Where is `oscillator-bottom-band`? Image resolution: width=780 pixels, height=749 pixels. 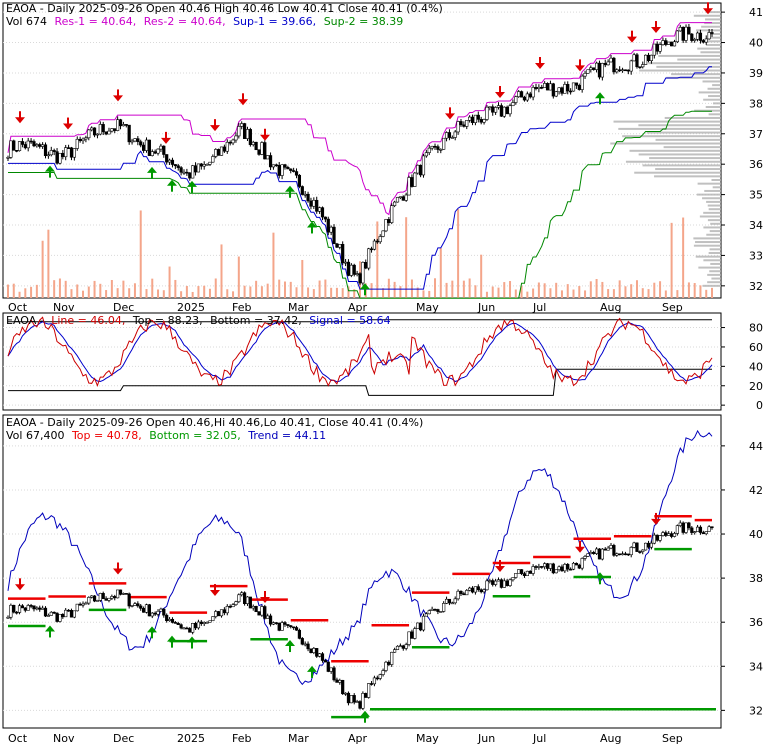
oscillator-bottom-band is located at coordinates (360, 382).